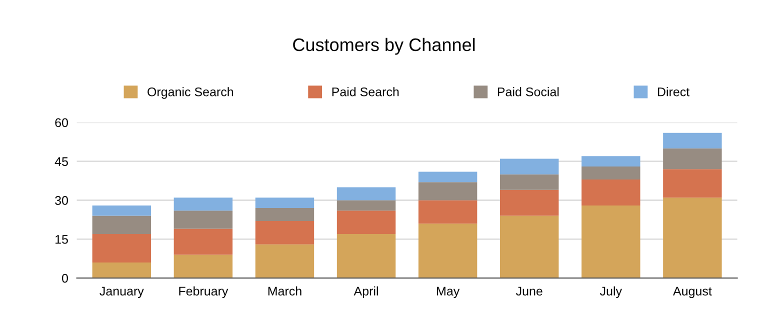 Image resolution: width=768 pixels, height=331 pixels. I want to click on x-tick-label: July, so click(611, 292).